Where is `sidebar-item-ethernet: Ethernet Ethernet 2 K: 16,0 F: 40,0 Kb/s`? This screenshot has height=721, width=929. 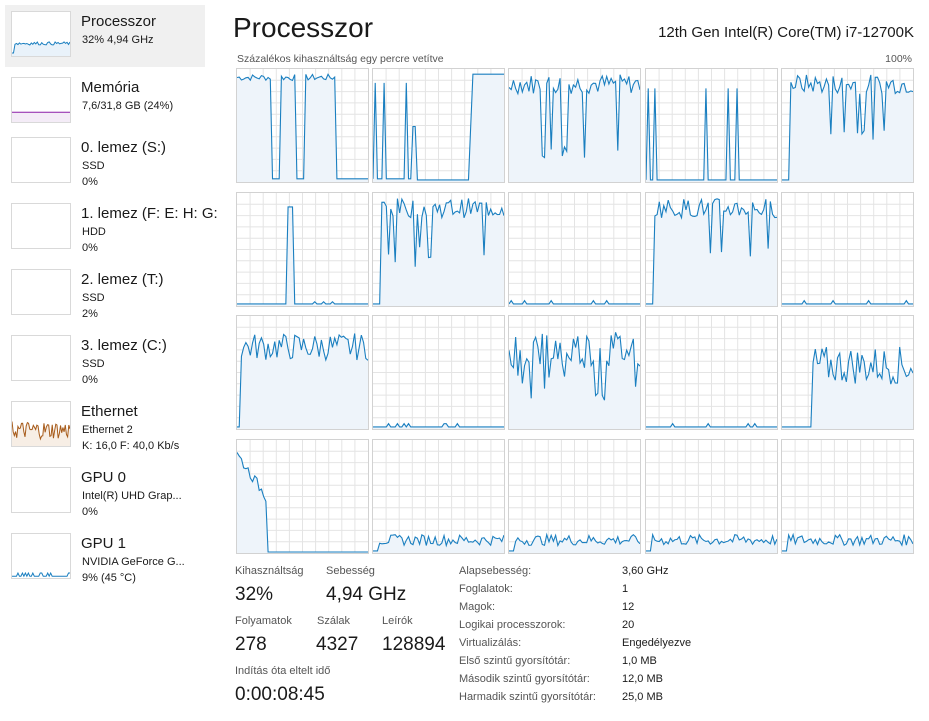 sidebar-item-ethernet: Ethernet Ethernet 2 K: 16,0 F: 40,0 Kb/s is located at coordinates (105, 426).